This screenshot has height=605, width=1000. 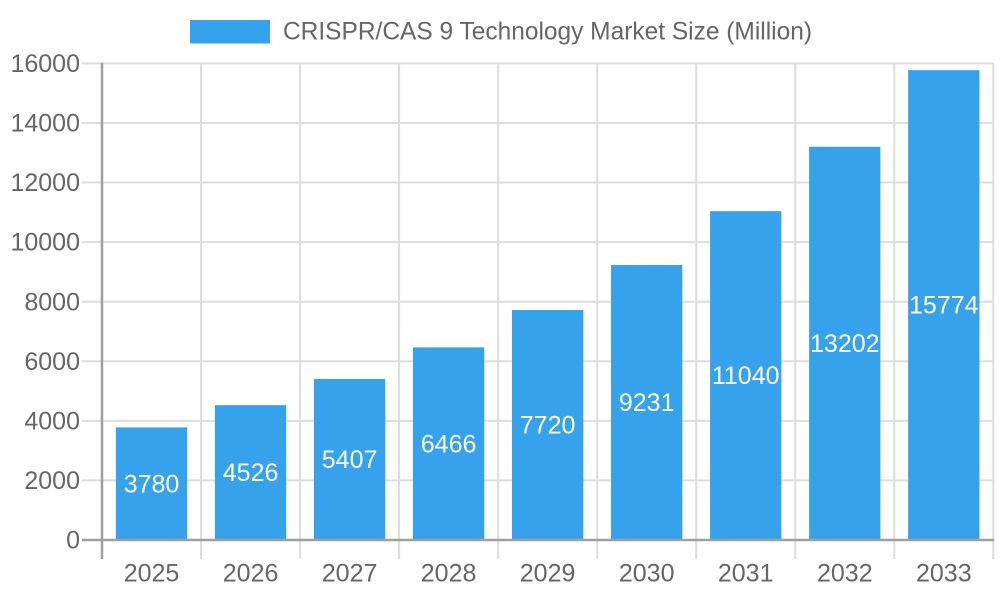 I want to click on svg-text: 2032, so click(x=845, y=574).